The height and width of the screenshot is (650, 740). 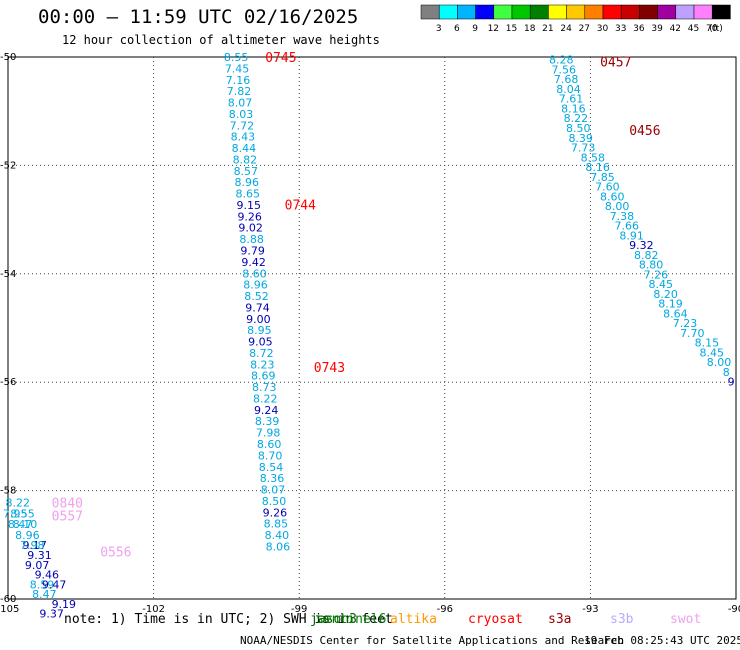 I want to click on wave-height-value: 8.69, so click(x=263, y=376).